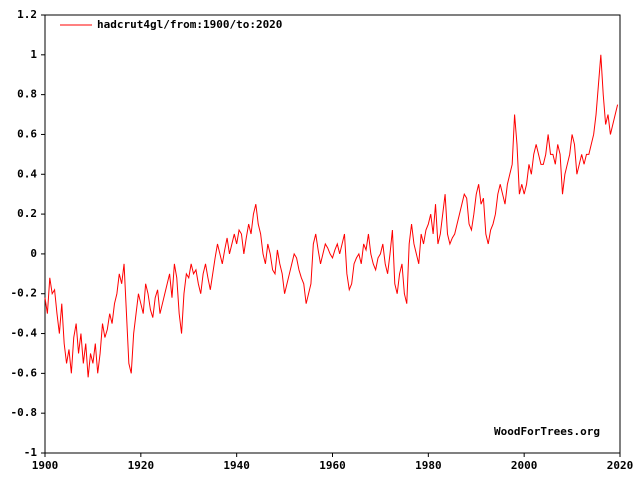 The image size is (640, 484). Describe the element at coordinates (24, 293) in the screenshot. I see `y-tick-label: -0.2` at that location.